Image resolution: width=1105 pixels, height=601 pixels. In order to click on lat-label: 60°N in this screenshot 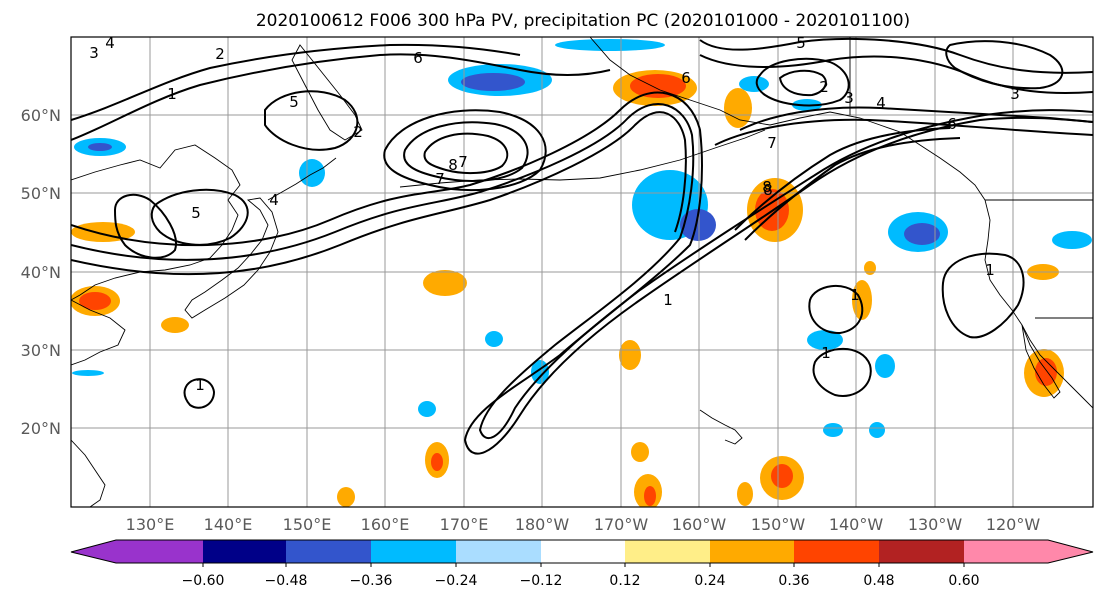, I will do `click(41, 115)`.